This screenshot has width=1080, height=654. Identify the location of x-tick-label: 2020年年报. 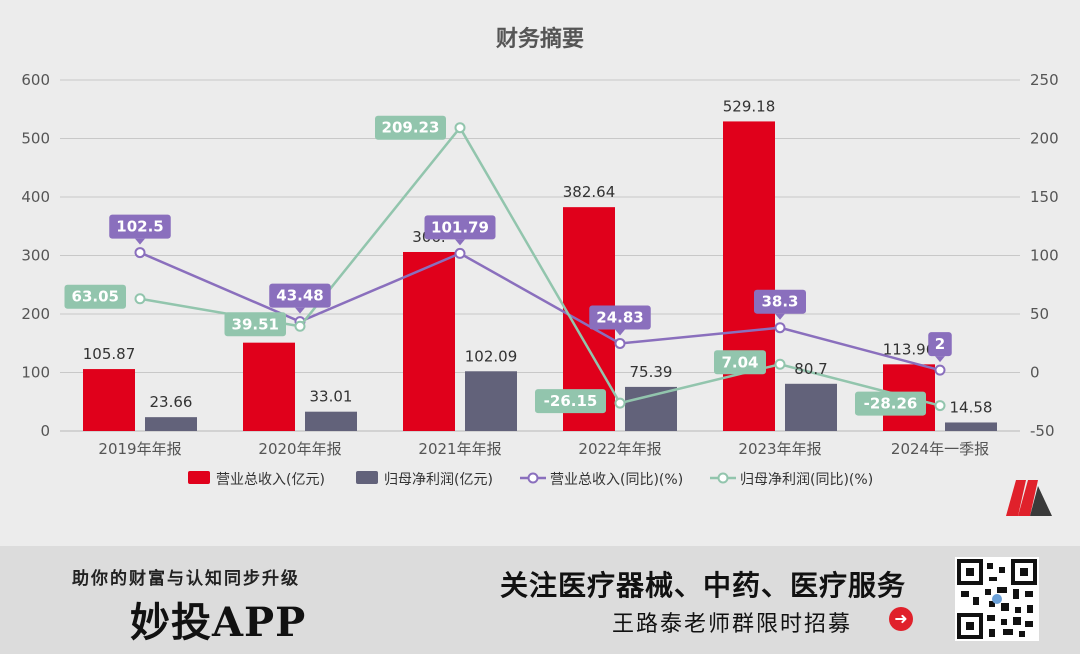
(299, 449).